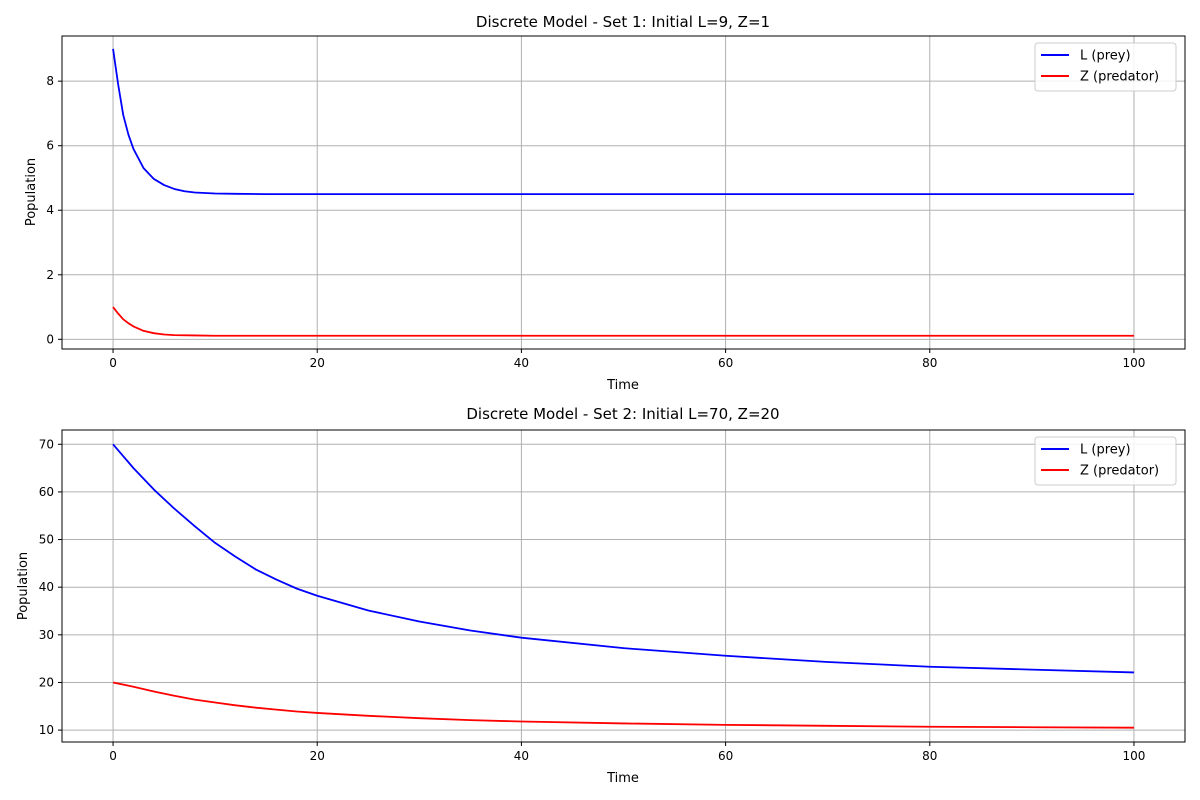 The height and width of the screenshot is (800, 1200). What do you see at coordinates (46, 635) in the screenshot?
I see `y-tick-label: 30` at bounding box center [46, 635].